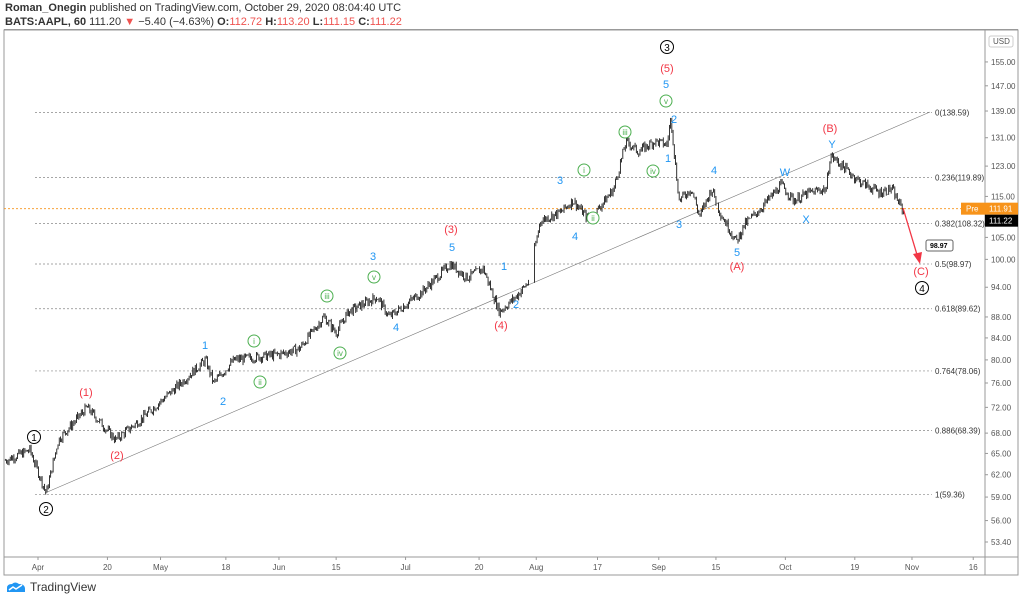 The height and width of the screenshot is (601, 1024). What do you see at coordinates (46, 8) in the screenshot?
I see `author: Roman_Onegin` at bounding box center [46, 8].